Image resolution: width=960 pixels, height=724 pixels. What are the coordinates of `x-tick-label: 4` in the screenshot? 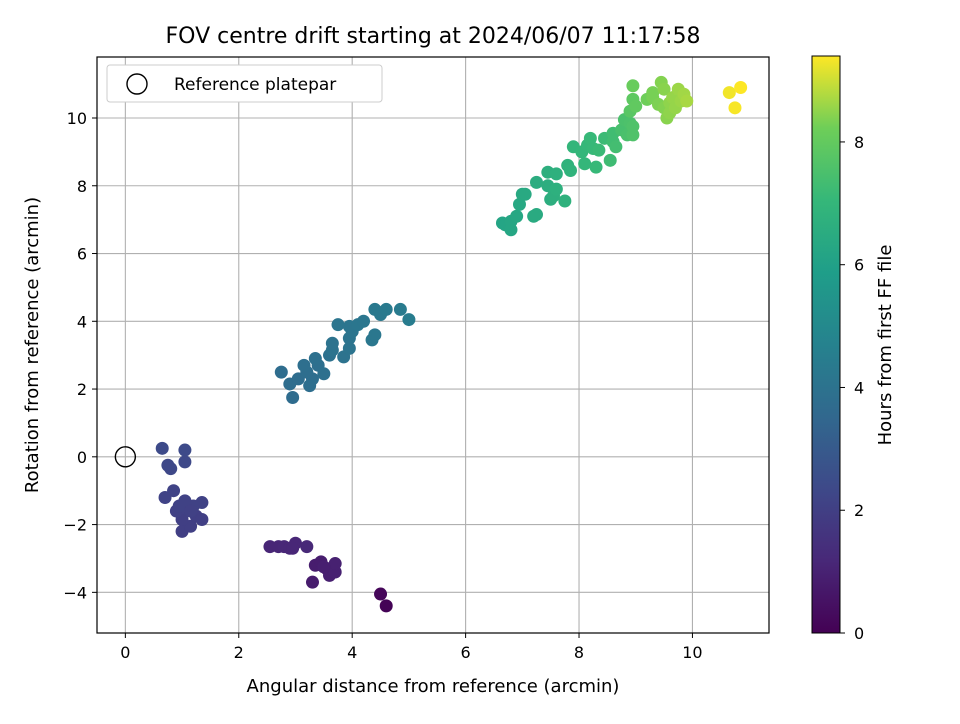 It's located at (352, 652).